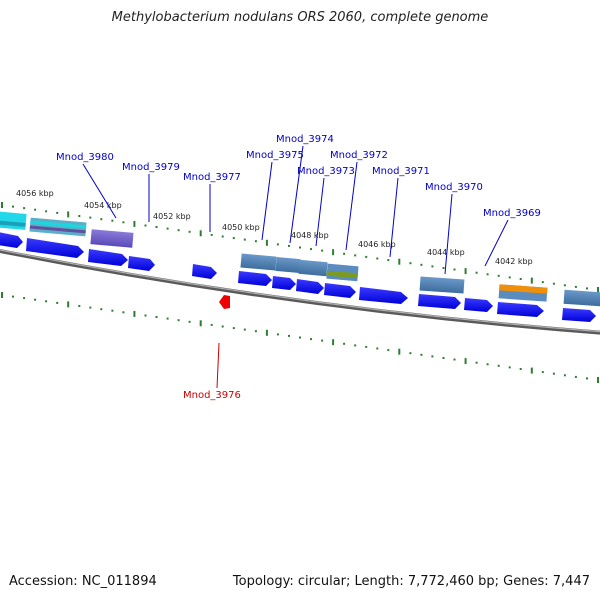 The height and width of the screenshot is (600, 600). What do you see at coordinates (151, 167) in the screenshot?
I see `gene-label: Mnod_3979` at bounding box center [151, 167].